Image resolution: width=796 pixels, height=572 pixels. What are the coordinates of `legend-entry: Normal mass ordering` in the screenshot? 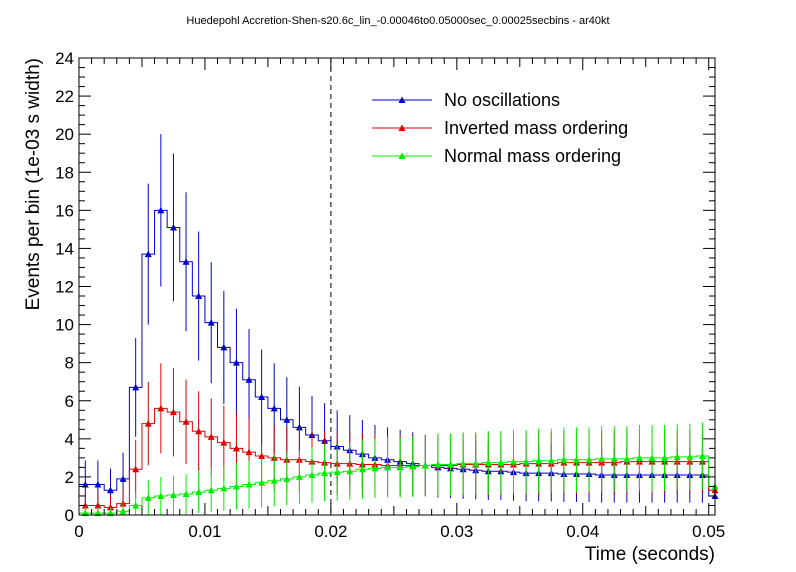 It's located at (496, 156).